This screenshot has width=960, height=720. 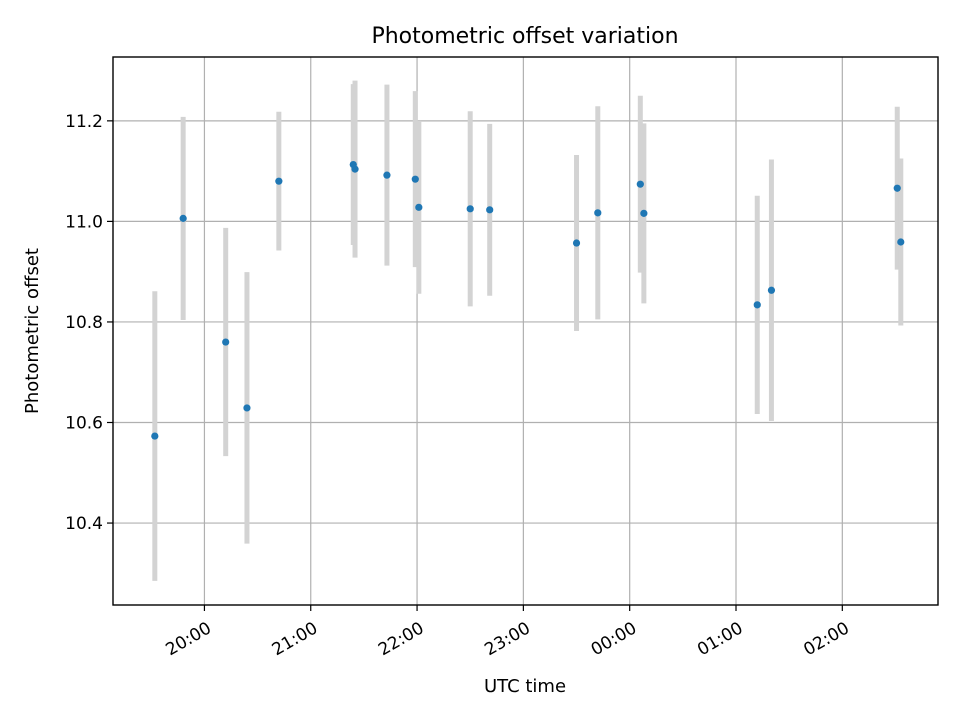 What do you see at coordinates (295, 639) in the screenshot?
I see `x-tick-label: 21:00` at bounding box center [295, 639].